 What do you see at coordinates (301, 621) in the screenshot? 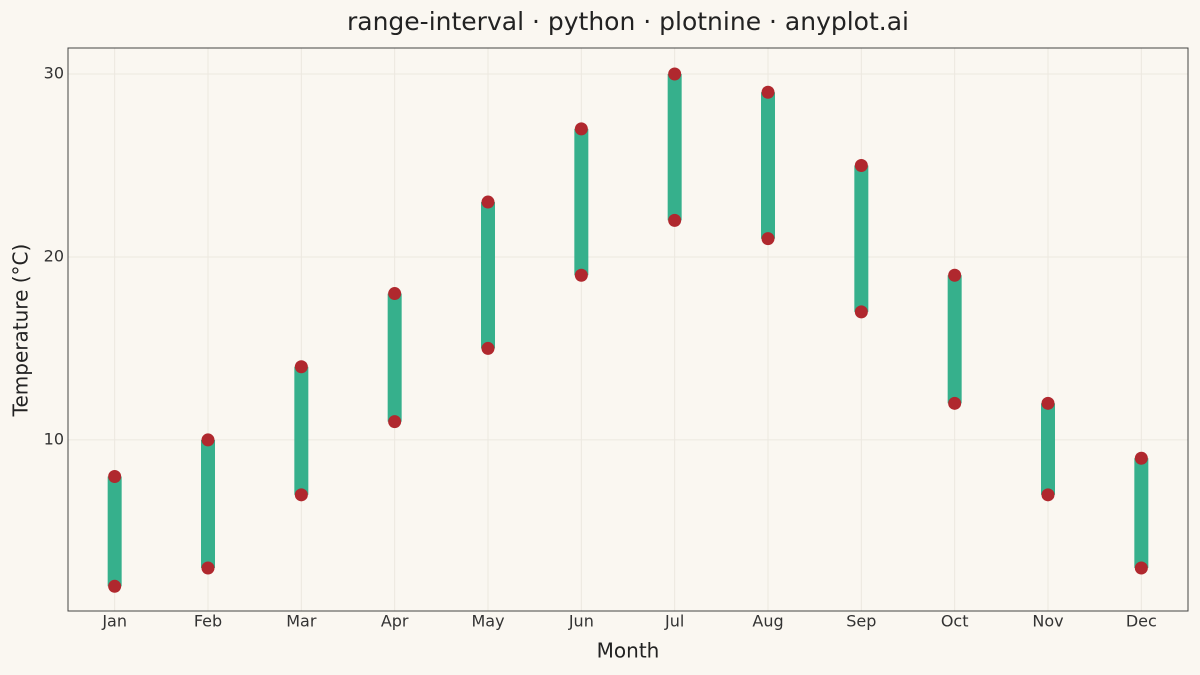
I see `x-tick-label: Mar` at bounding box center [301, 621].